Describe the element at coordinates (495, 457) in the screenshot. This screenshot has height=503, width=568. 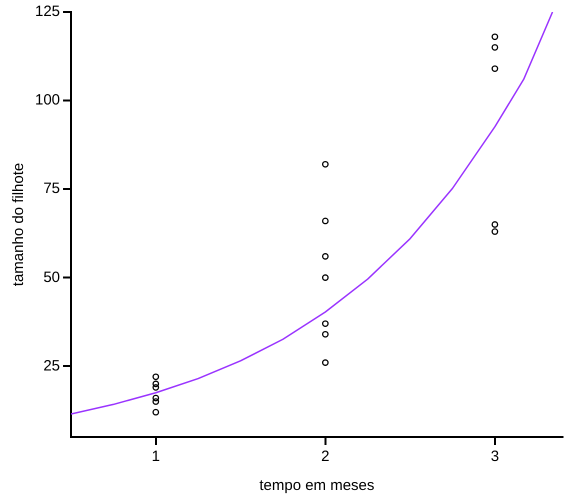
I see `x-tick-label: 3` at that location.